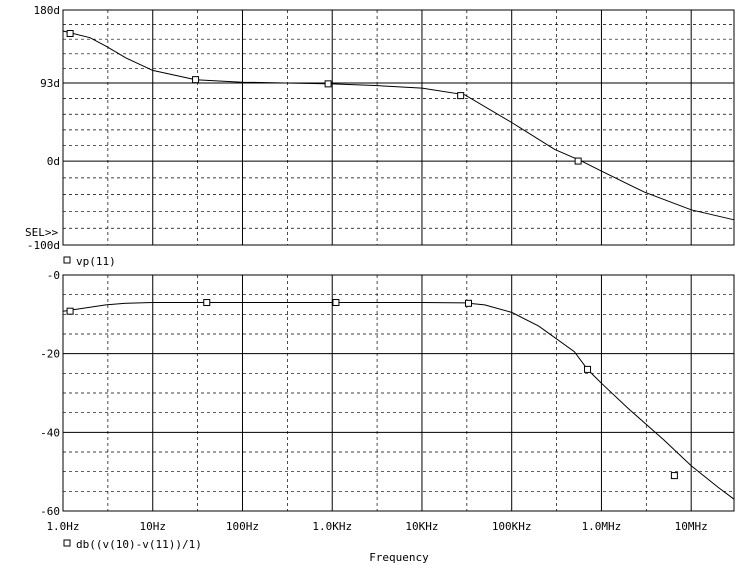  Describe the element at coordinates (43, 245) in the screenshot. I see `y-tick-label: -100d` at that location.